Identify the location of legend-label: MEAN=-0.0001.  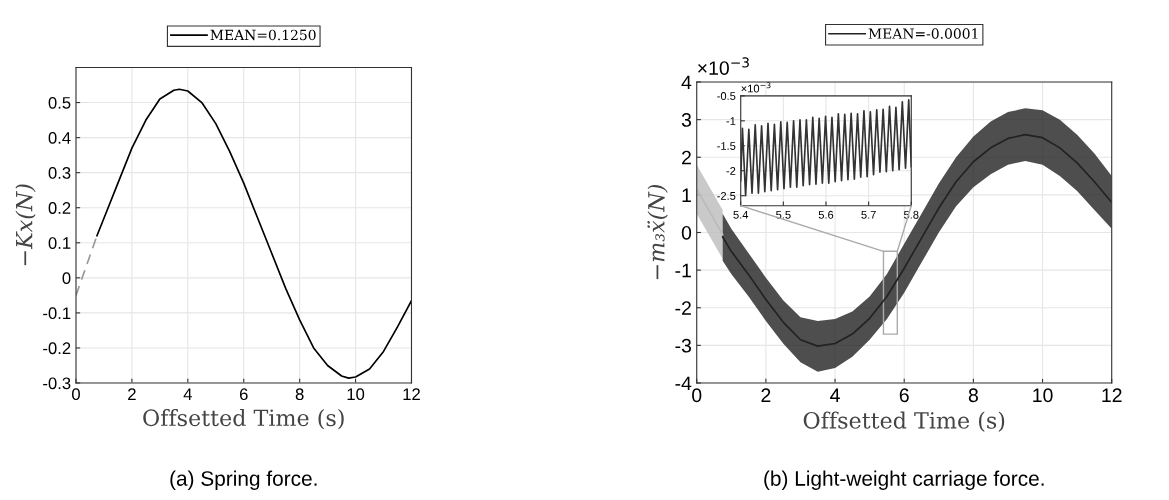
(923, 33).